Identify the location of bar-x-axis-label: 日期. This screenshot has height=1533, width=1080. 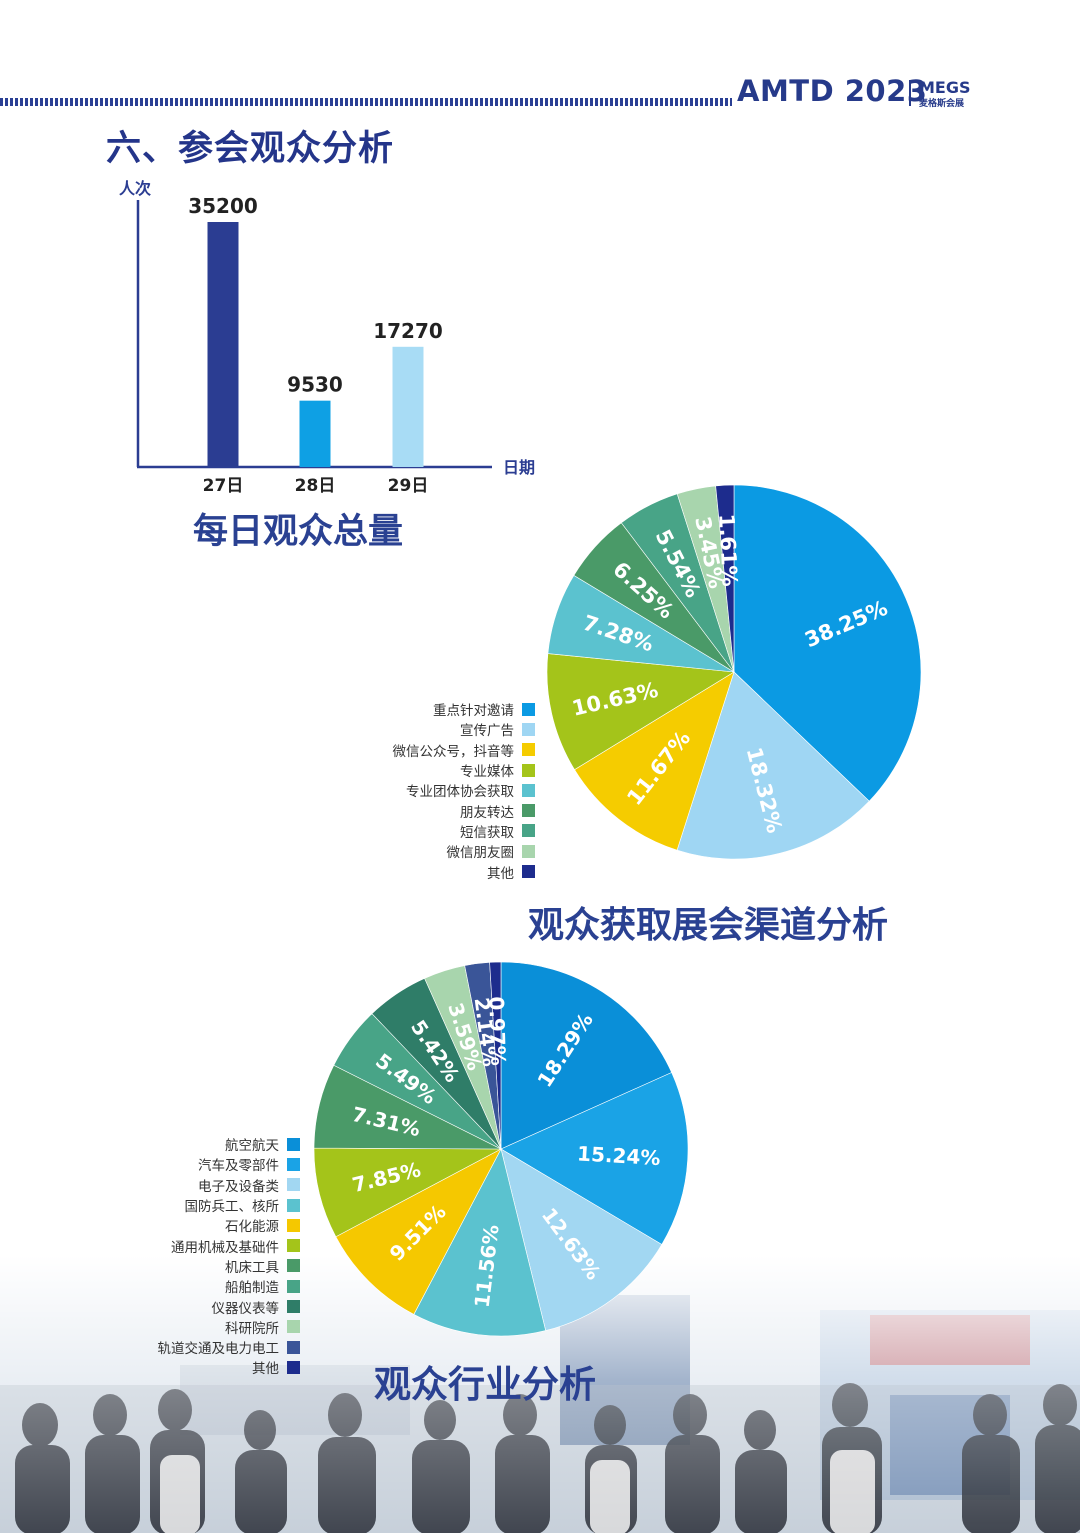
(519, 467).